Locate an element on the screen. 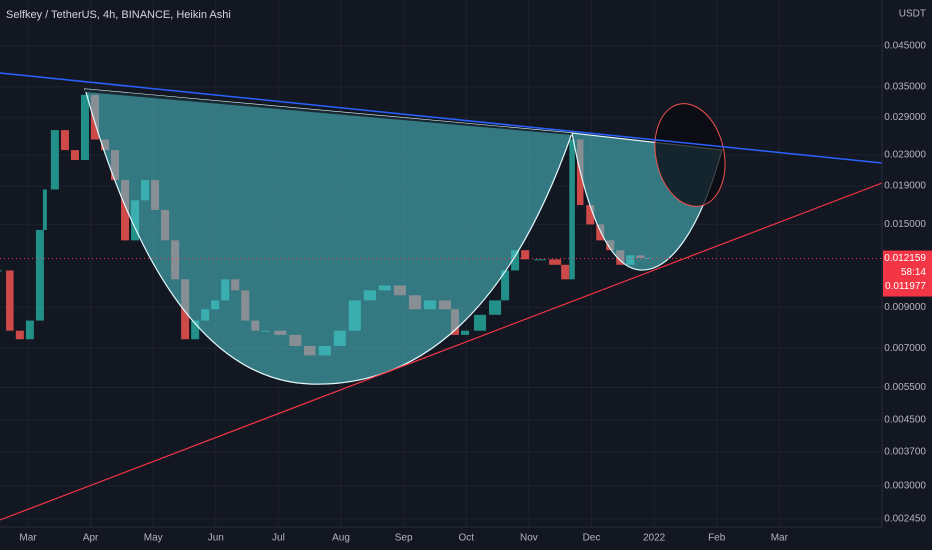 This screenshot has width=932, height=550. x-tick-label: Aug is located at coordinates (341, 538).